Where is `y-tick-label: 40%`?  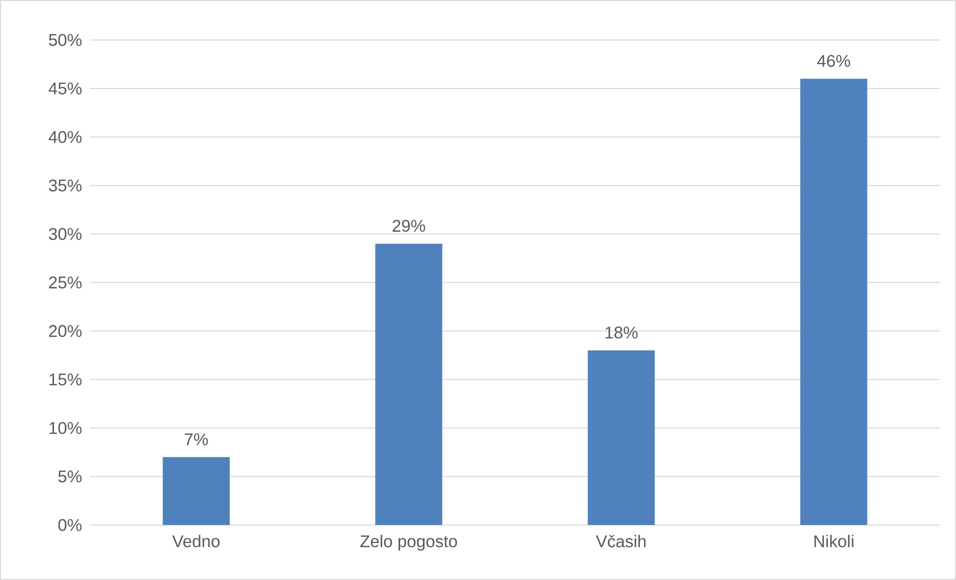
y-tick-label: 40% is located at coordinates (65, 137).